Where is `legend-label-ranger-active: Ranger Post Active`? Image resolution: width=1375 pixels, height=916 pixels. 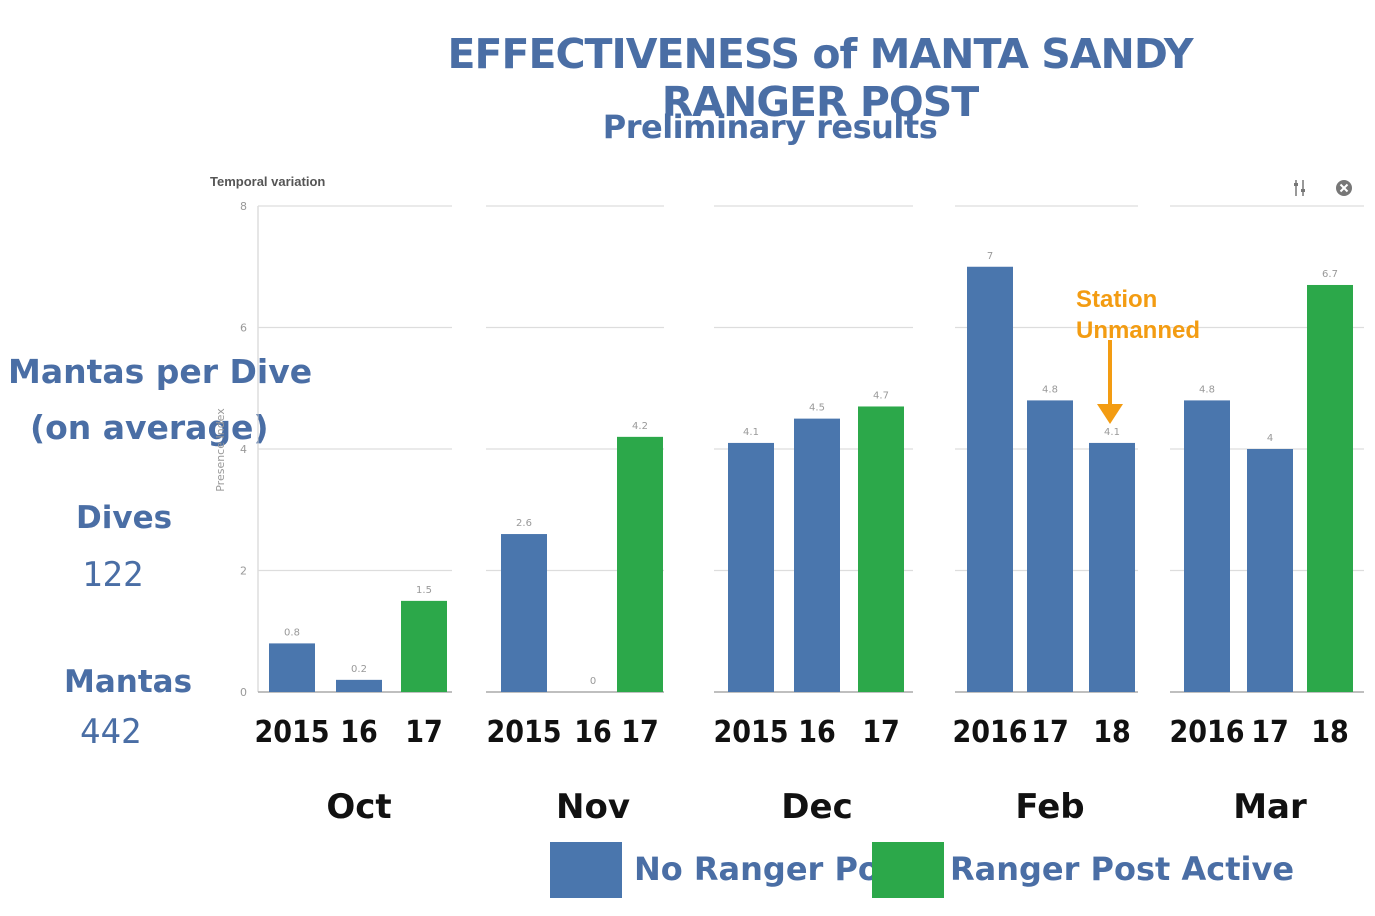
legend-label-ranger-active: Ranger Post Active is located at coordinates (1122, 869).